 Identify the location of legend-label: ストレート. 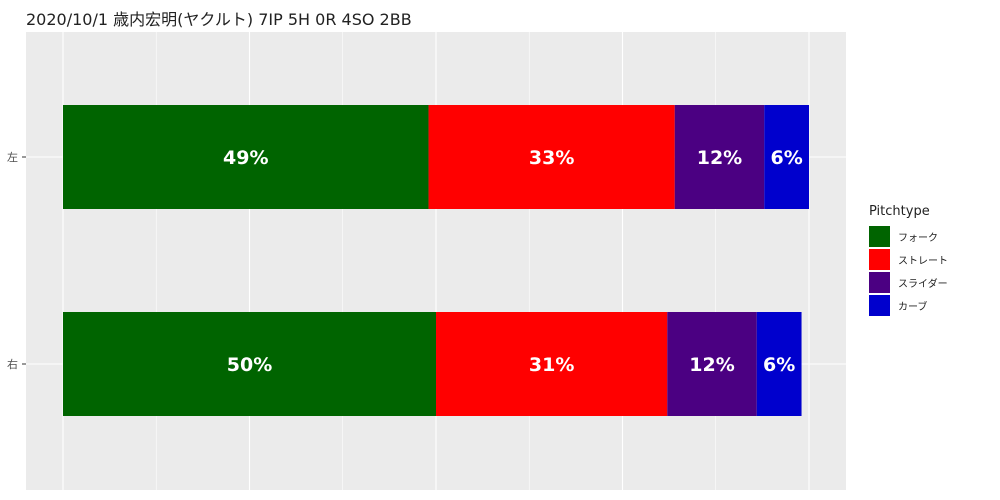
(923, 261).